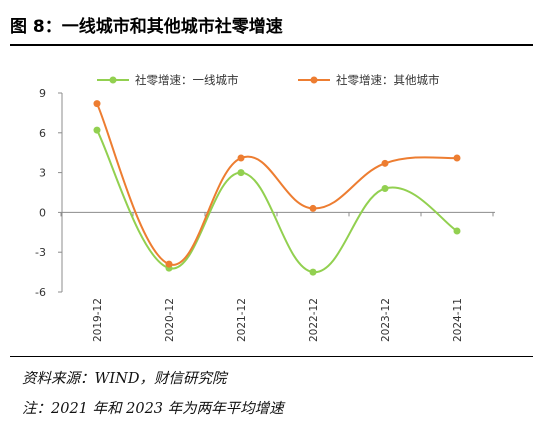 The image size is (543, 432). Describe the element at coordinates (42, 212) in the screenshot. I see `y-tick-label: 0` at that location.